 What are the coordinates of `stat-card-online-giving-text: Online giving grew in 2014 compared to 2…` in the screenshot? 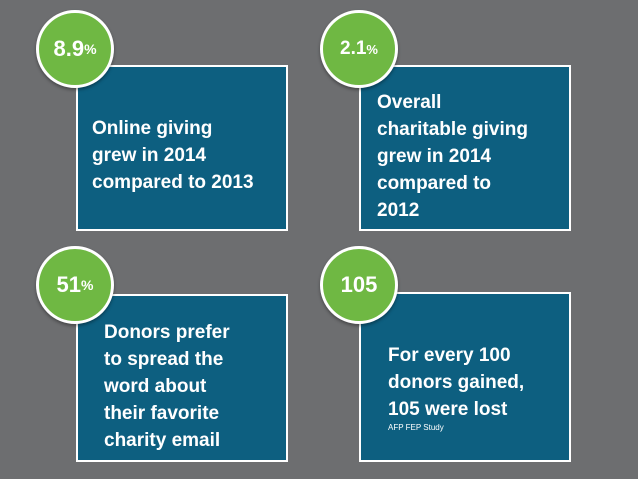 It's located at (173, 155).